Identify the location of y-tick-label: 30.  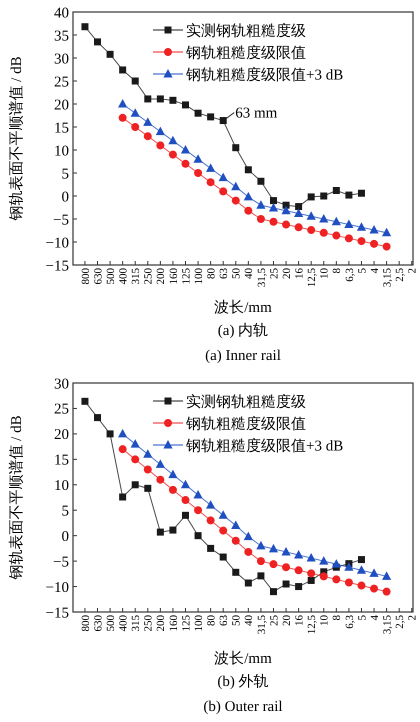
(61, 59).